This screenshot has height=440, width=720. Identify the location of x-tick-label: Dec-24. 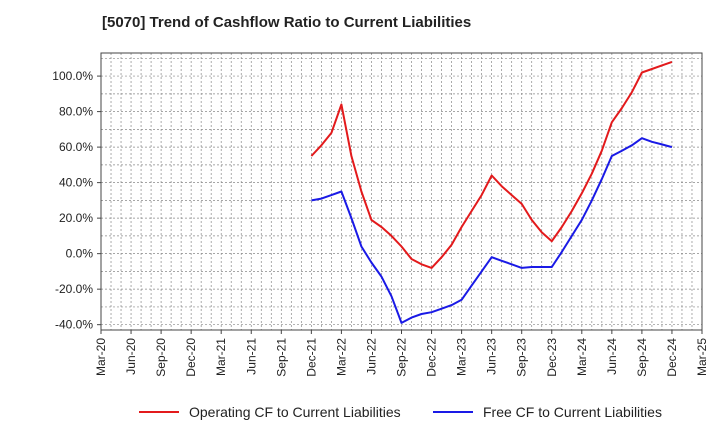
(672, 357).